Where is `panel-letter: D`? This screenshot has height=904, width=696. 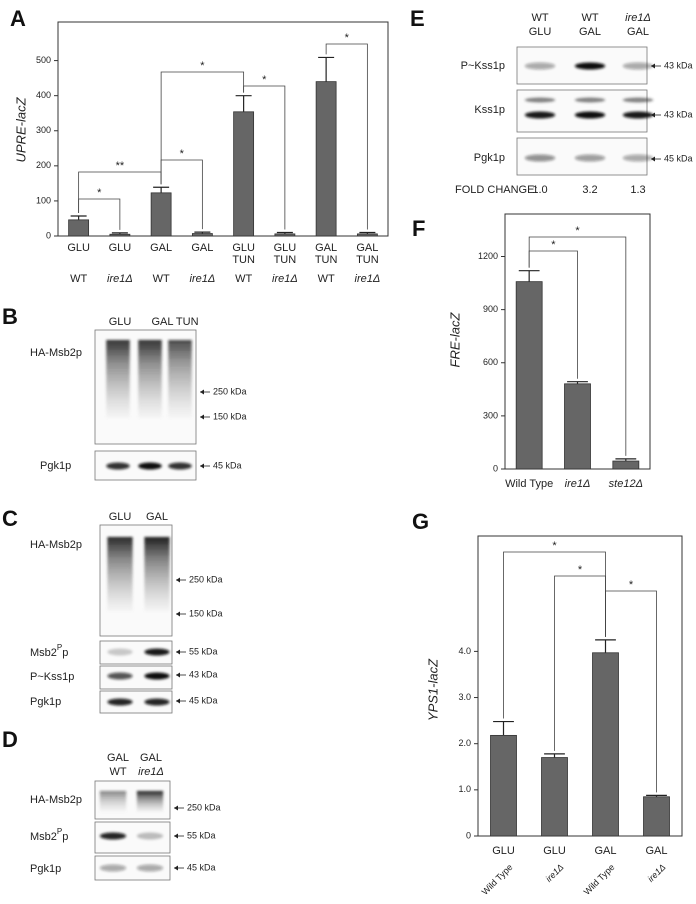
panel-letter: D is located at coordinates (10, 739).